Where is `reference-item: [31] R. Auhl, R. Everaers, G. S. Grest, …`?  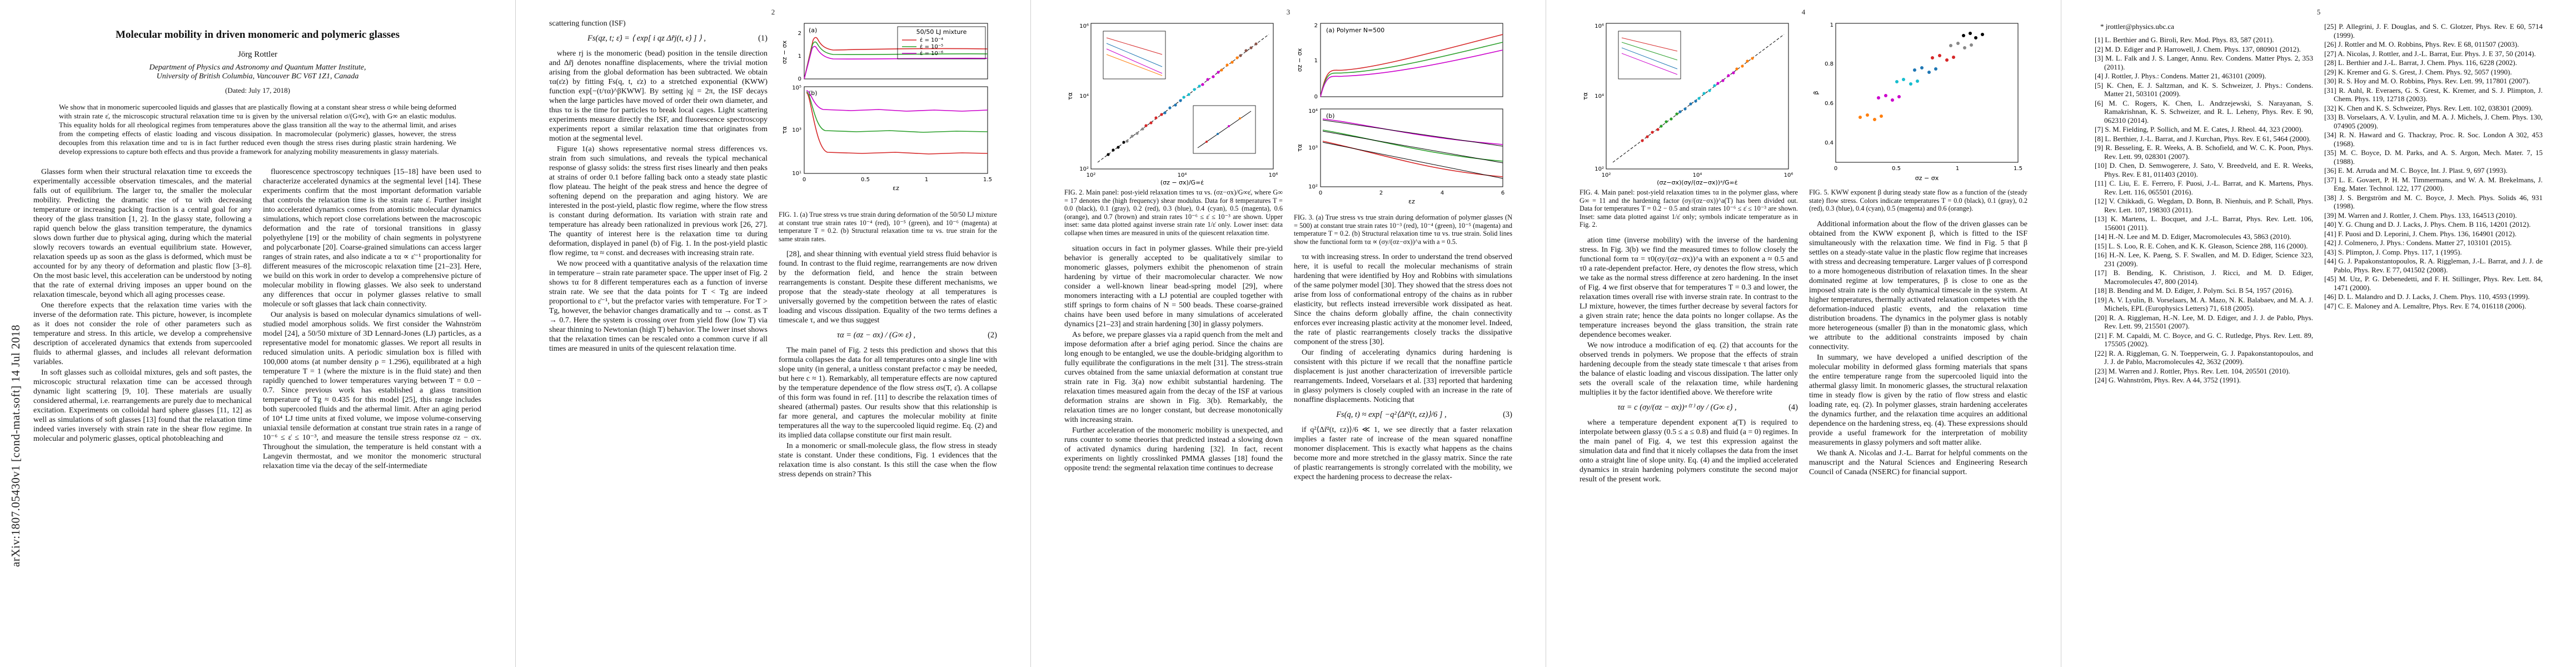 reference-item: [31] R. Auhl, R. Everaers, G. S. Grest, … is located at coordinates (2433, 94).